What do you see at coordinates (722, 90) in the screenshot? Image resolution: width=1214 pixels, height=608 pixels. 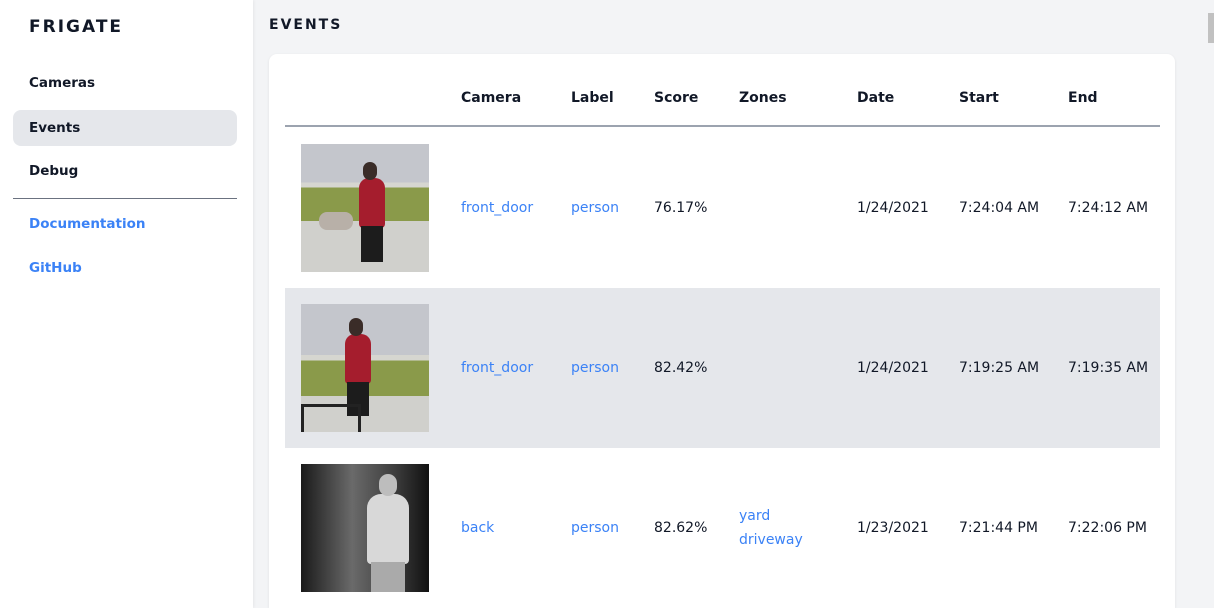 I see `table-header: Camera Label Score Zones Date Start End` at bounding box center [722, 90].